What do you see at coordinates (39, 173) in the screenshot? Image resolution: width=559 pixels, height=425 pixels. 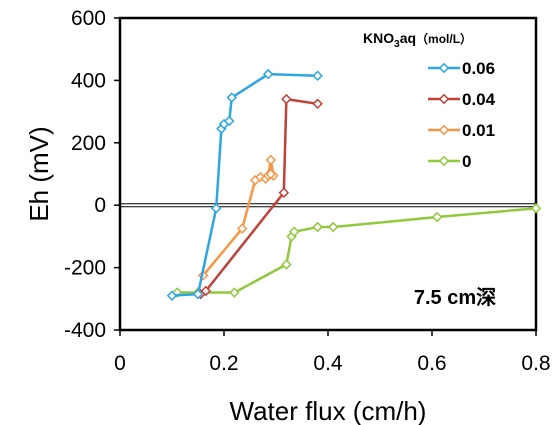 I see `y-axis-label: Eh (mV)` at bounding box center [39, 173].